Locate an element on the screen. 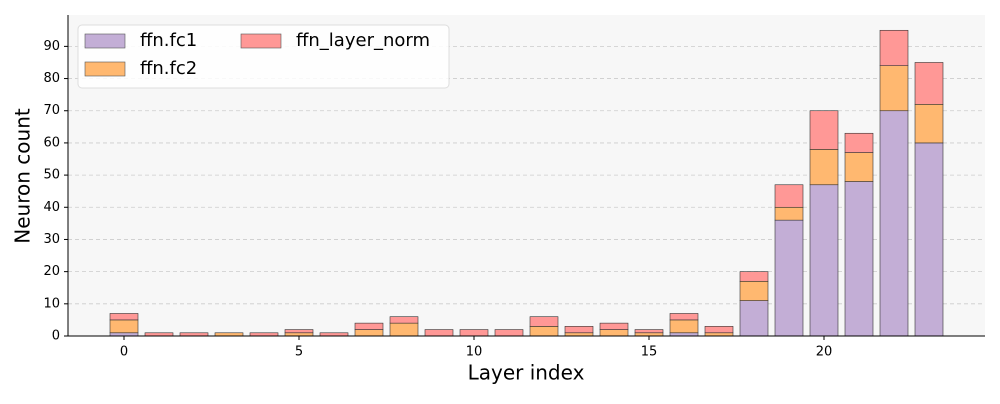 The image size is (1000, 404). y-tick-label: 50 is located at coordinates (51, 175).